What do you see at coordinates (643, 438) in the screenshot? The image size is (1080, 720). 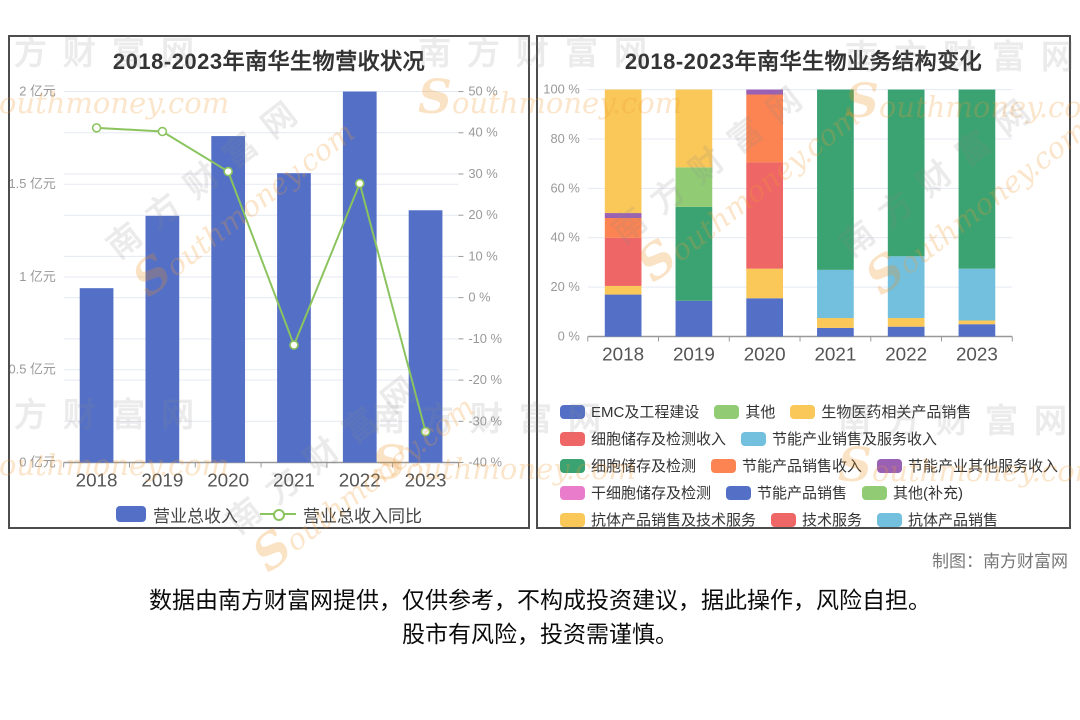 I see `legend-item: 细胞储存及检测收入` at bounding box center [643, 438].